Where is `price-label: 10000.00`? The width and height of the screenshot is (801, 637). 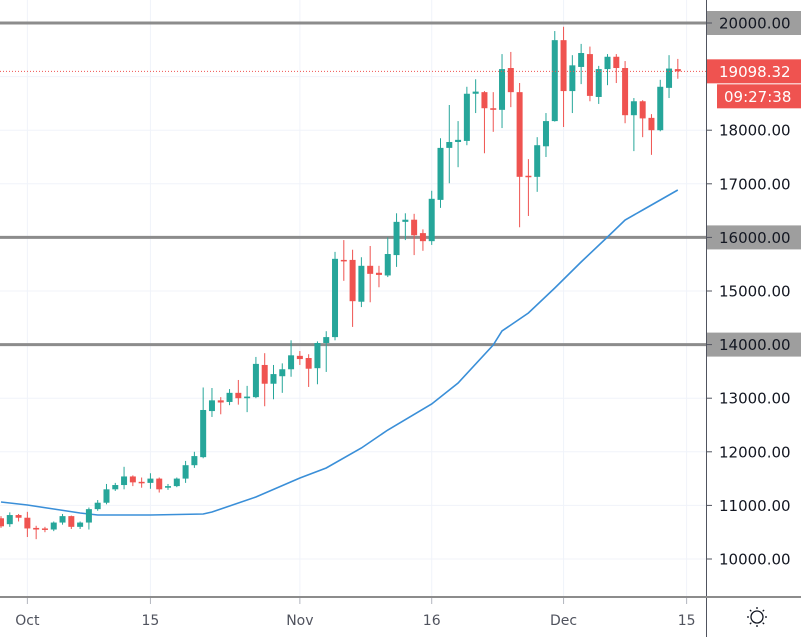 price-label: 10000.00 is located at coordinates (755, 560).